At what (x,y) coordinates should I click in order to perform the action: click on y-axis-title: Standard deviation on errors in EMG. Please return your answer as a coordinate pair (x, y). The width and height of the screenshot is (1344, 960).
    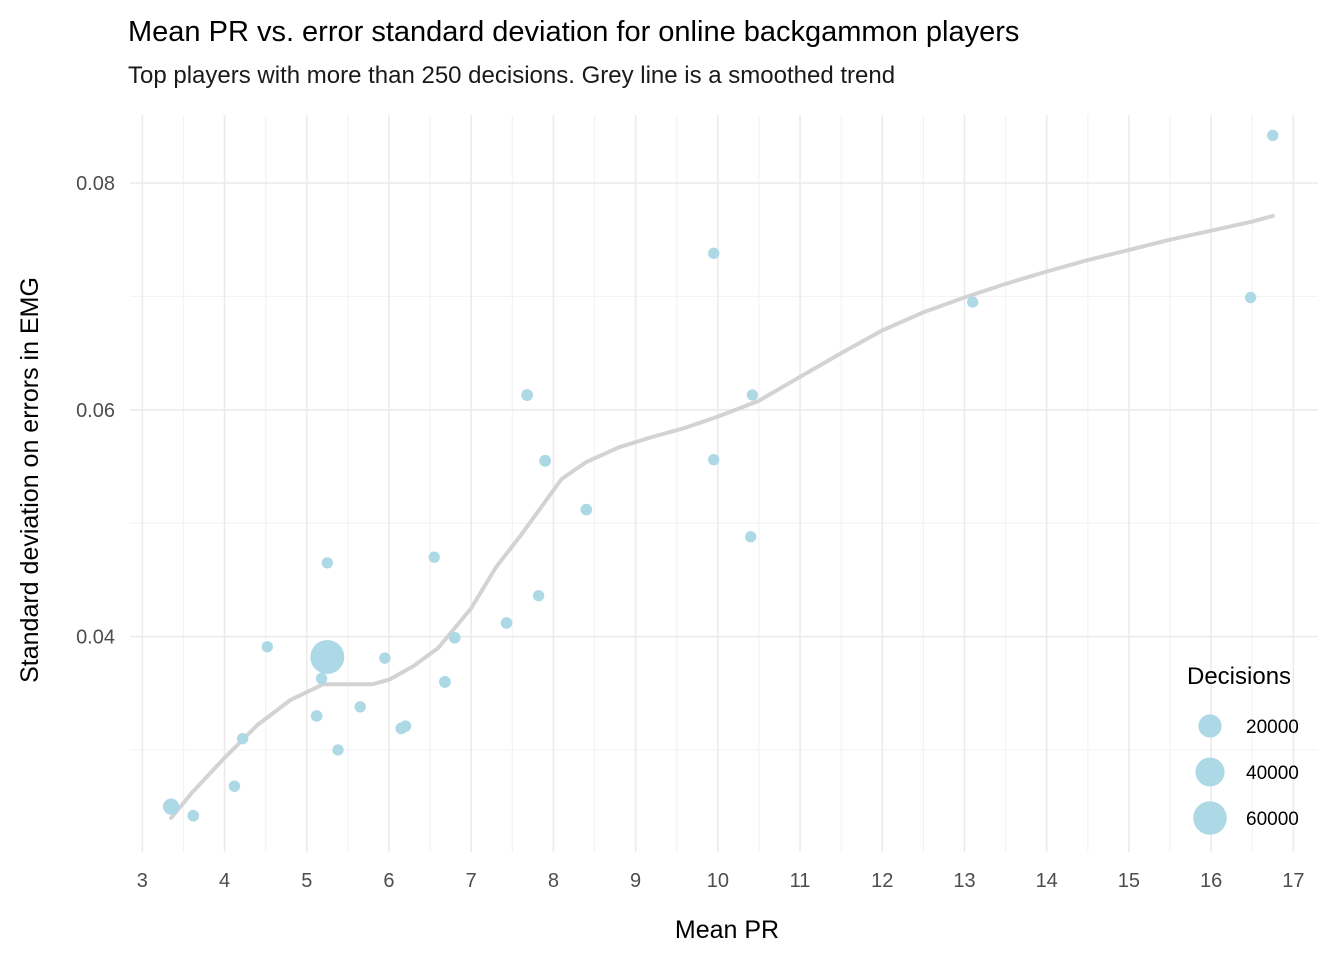
    Looking at the image, I should click on (30, 480).